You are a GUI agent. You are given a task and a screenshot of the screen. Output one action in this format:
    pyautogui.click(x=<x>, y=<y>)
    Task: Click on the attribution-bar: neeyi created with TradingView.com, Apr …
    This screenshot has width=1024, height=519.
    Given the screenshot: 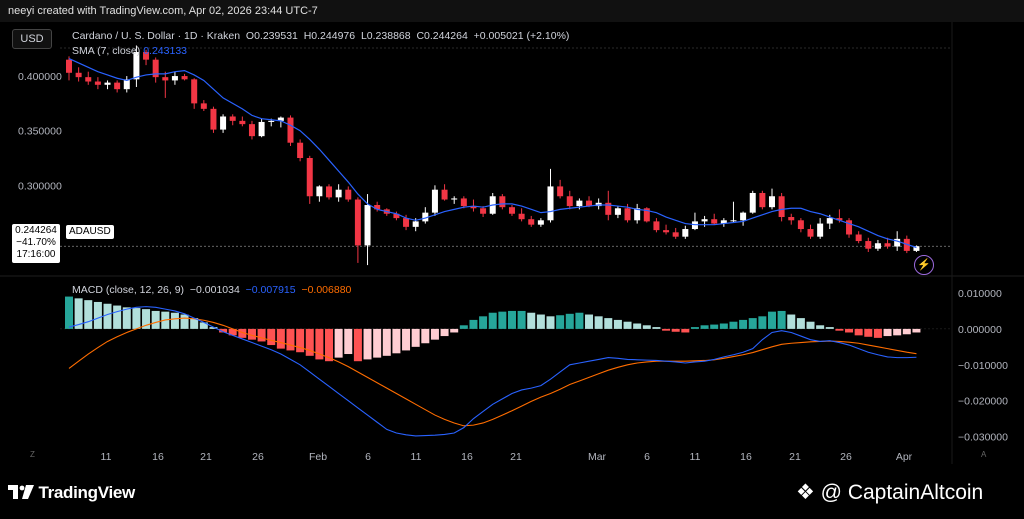 What is the action you would take?
    pyautogui.click(x=512, y=11)
    